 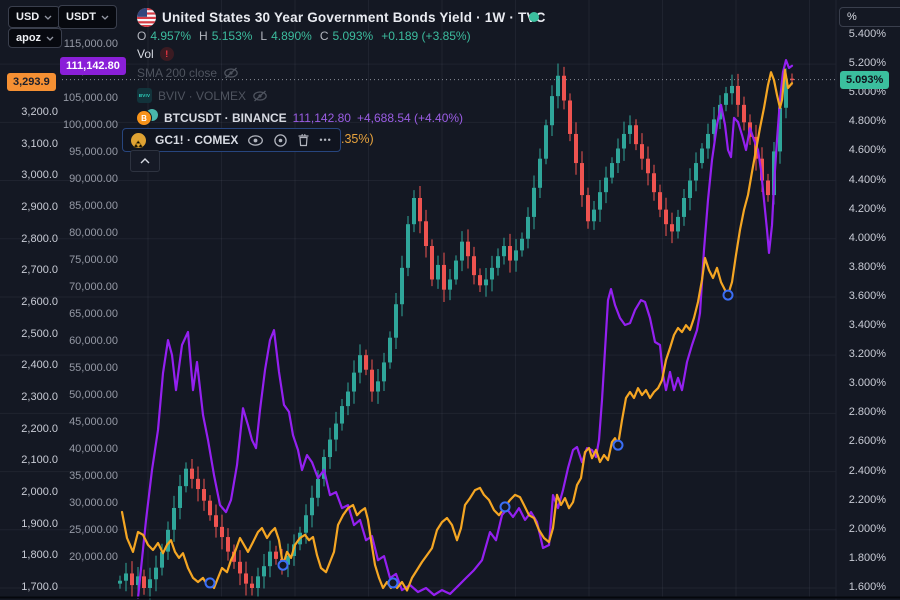 What do you see at coordinates (867, 528) in the screenshot?
I see `yield-axis-label: 2.000%` at bounding box center [867, 528].